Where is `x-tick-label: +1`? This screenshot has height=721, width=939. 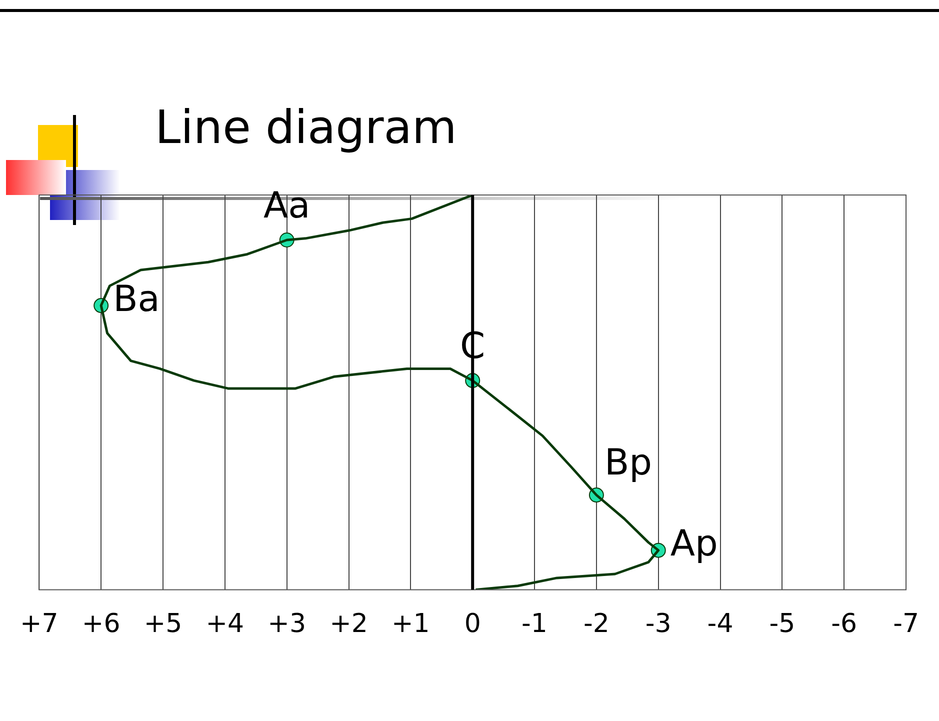
x-tick-label: +1 is located at coordinates (411, 624).